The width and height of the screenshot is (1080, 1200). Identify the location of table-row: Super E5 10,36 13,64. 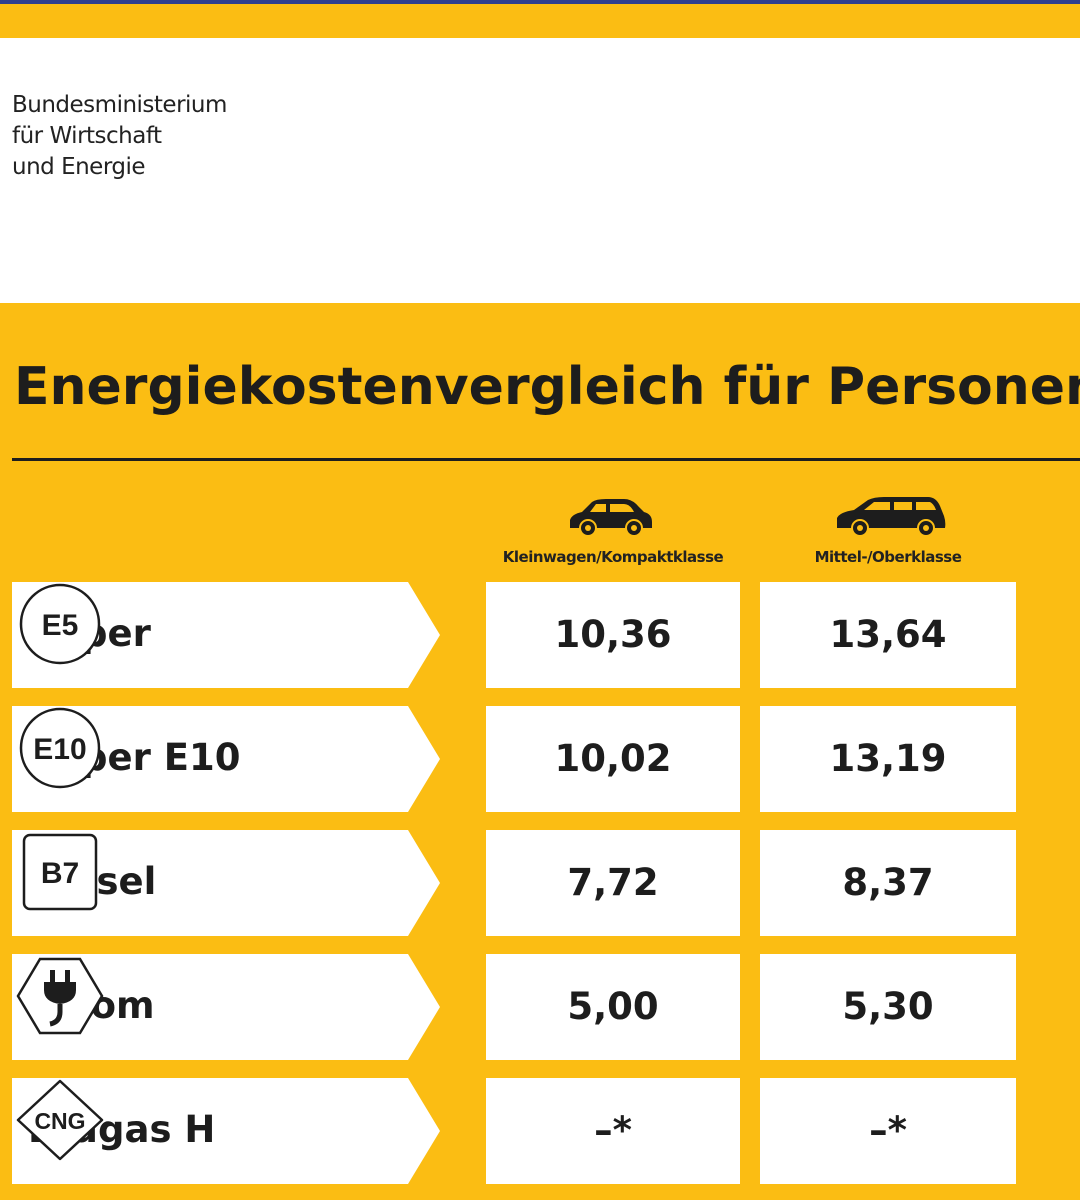
(540, 635).